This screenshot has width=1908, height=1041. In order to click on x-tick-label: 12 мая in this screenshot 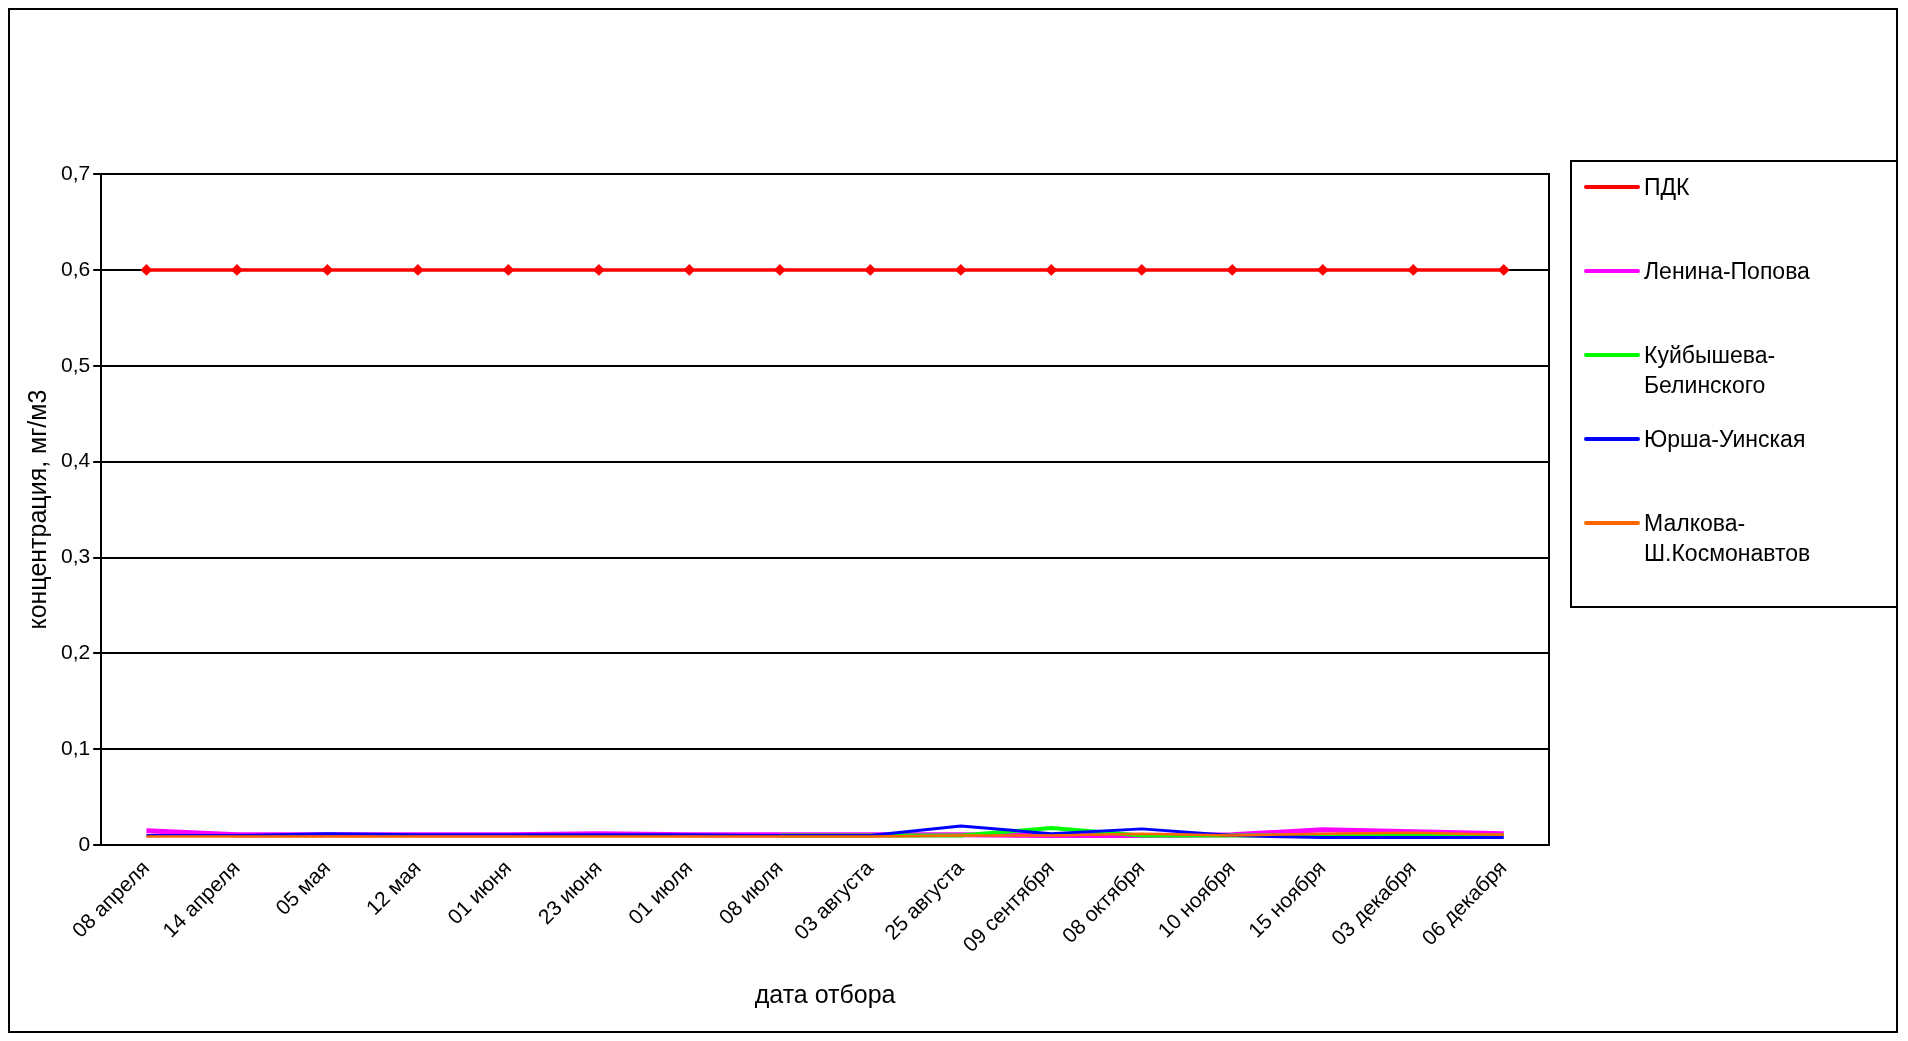, I will do `click(393, 887)`.